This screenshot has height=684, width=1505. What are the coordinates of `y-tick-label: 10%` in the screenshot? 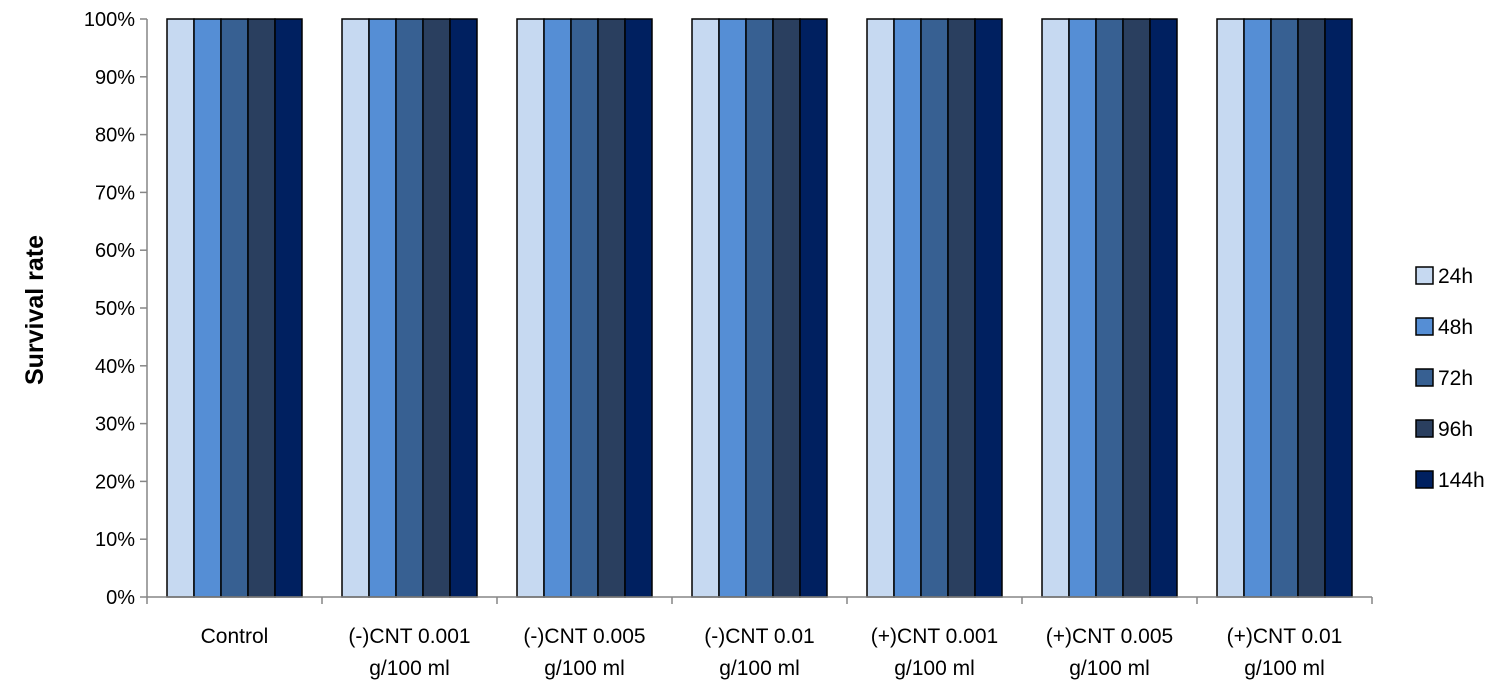 It's located at (115, 540).